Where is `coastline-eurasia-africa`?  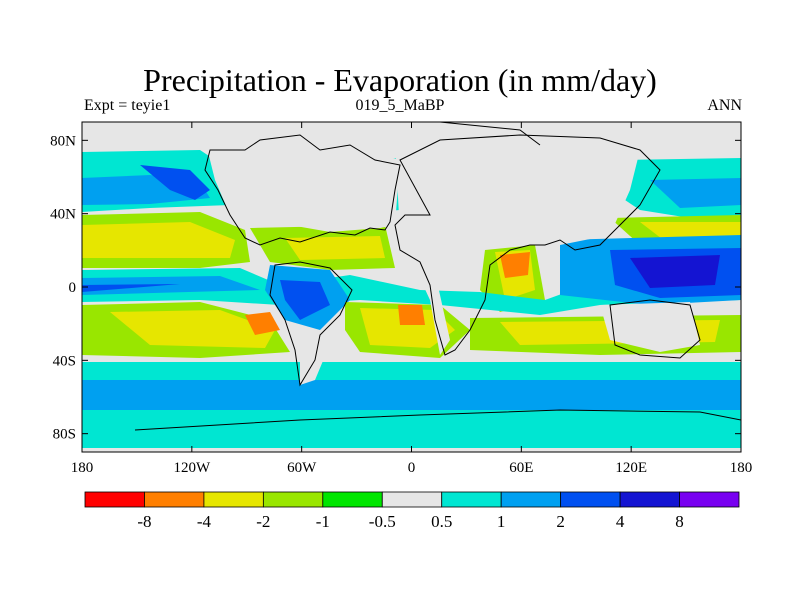 coastline-eurasia-africa is located at coordinates (527, 245).